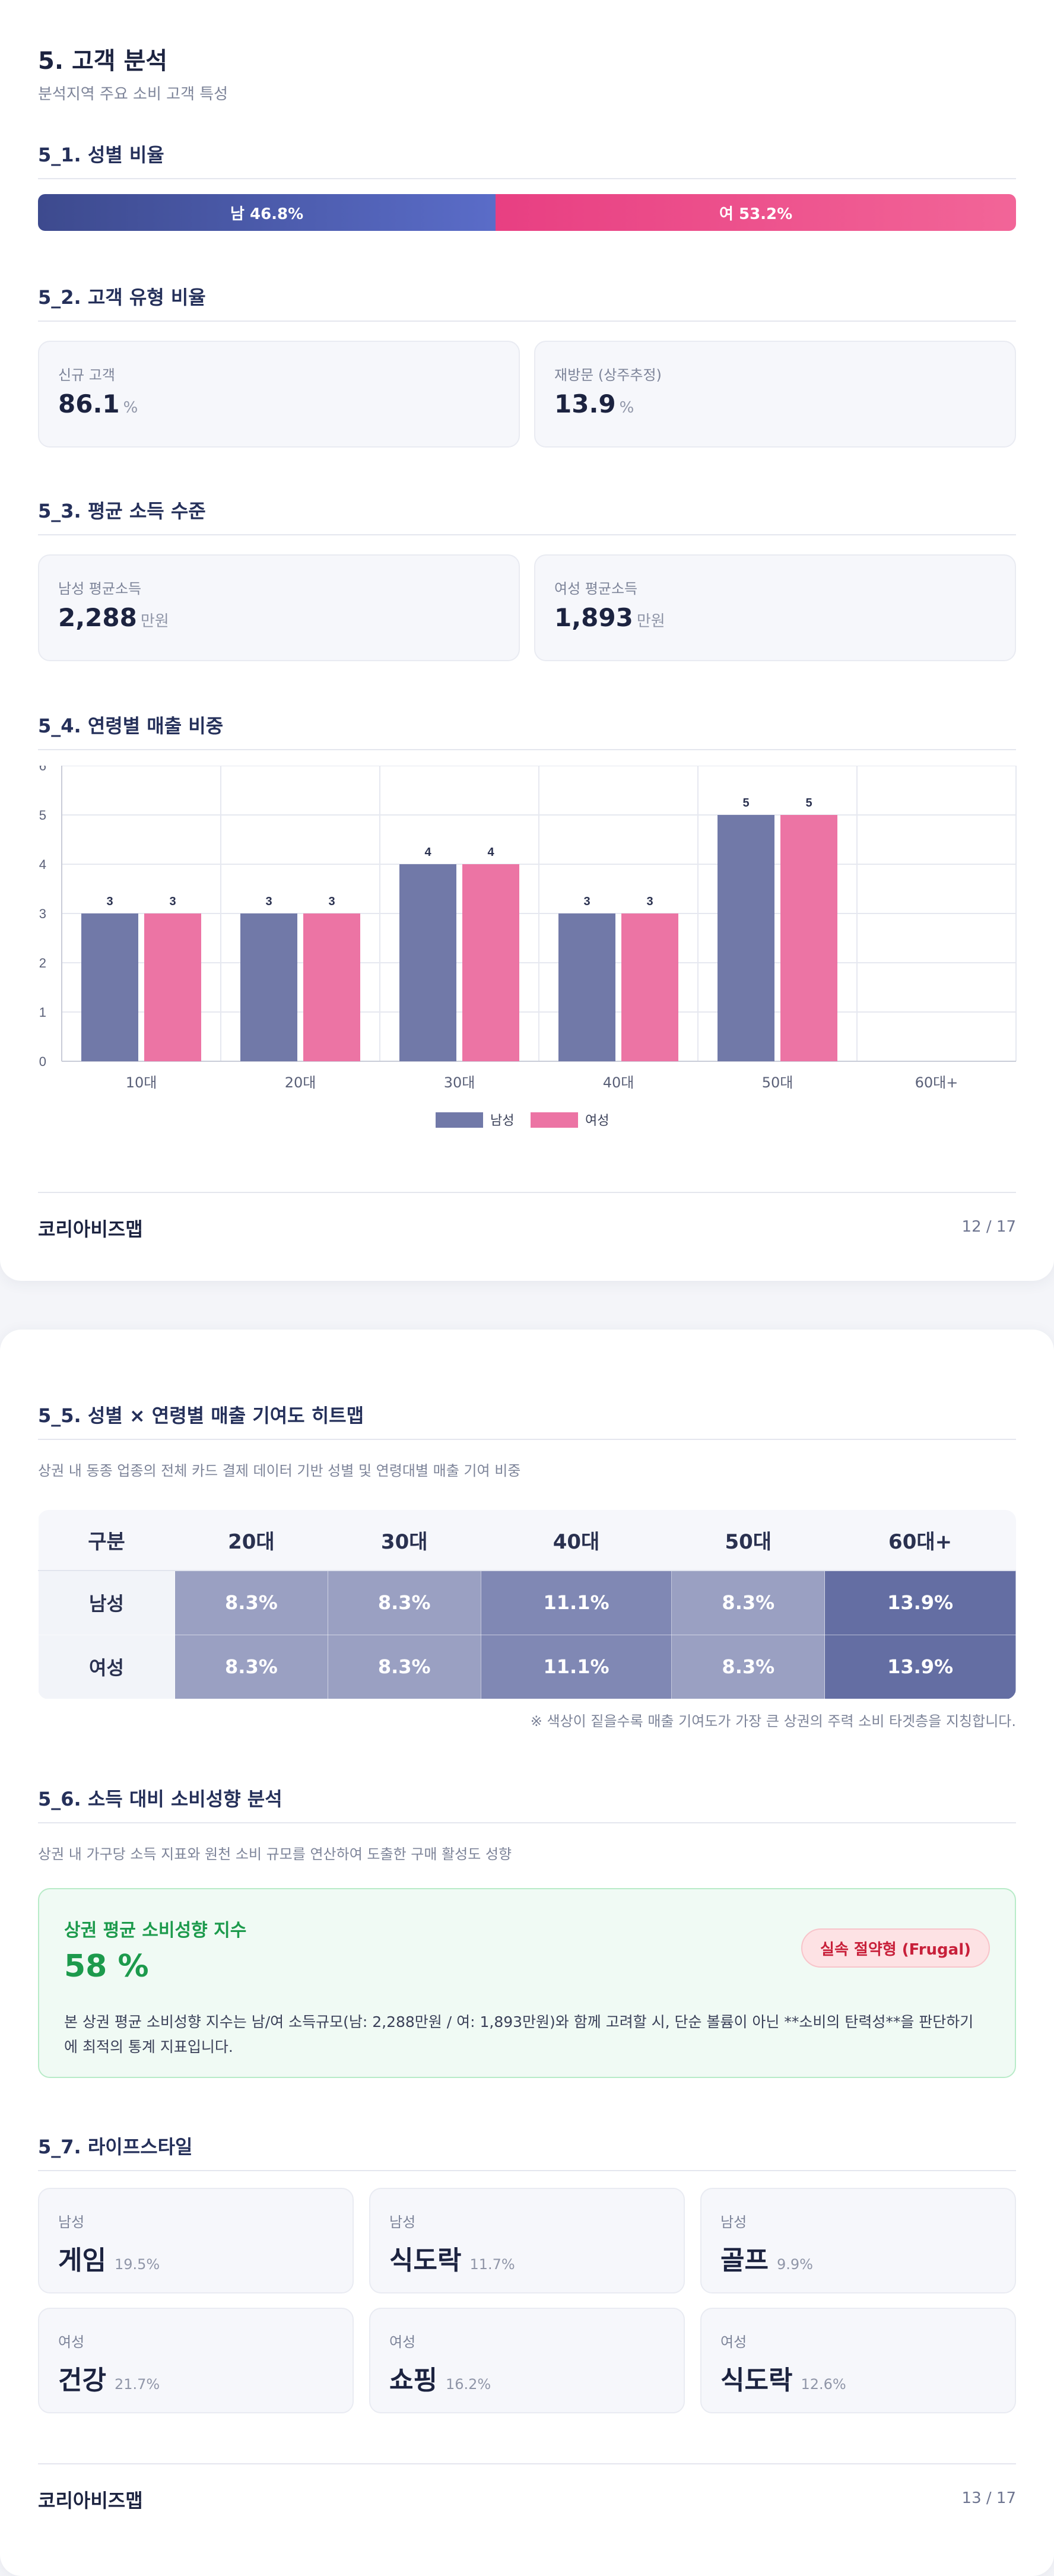 The image size is (1054, 2576). Describe the element at coordinates (459, 1120) in the screenshot. I see `legend-swatch` at that location.